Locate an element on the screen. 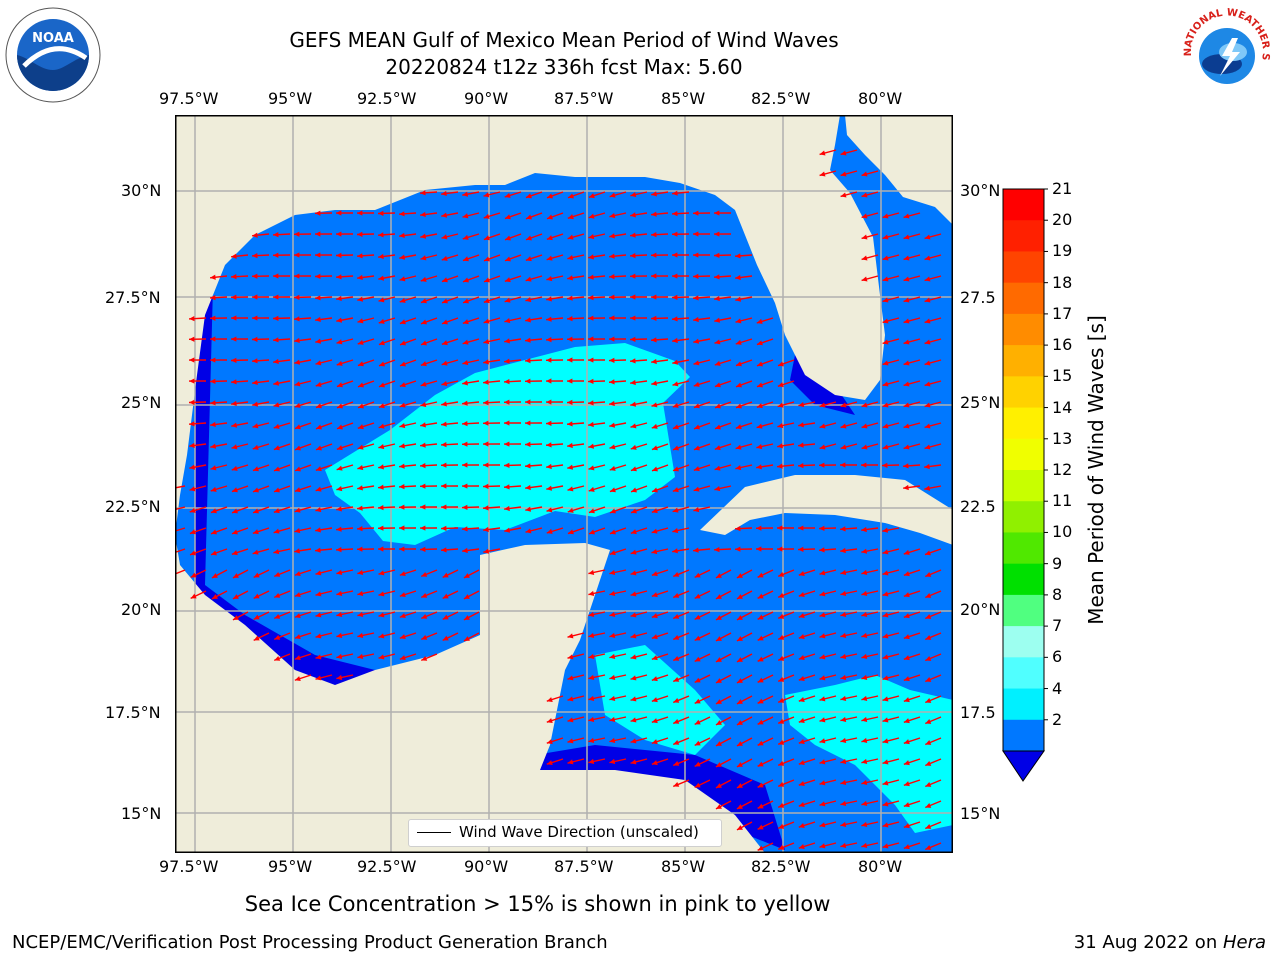  lon-tick-bottom: 85°W is located at coordinates (683, 866).